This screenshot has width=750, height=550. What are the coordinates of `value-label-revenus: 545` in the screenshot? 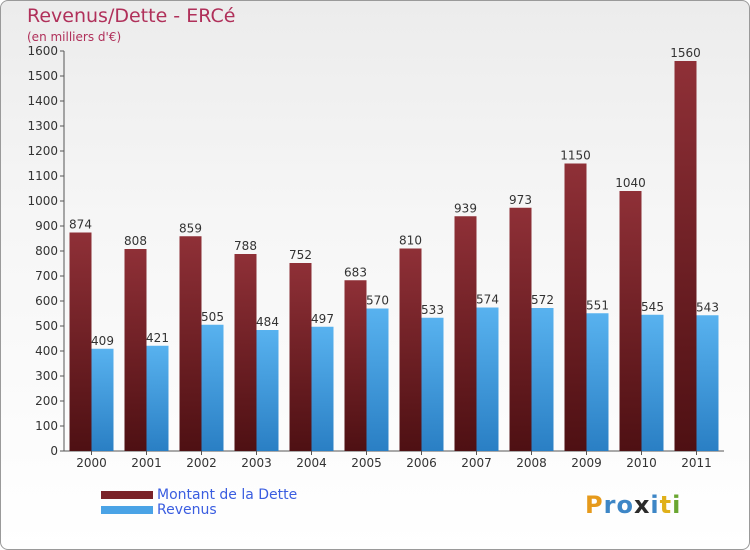 It's located at (652, 307).